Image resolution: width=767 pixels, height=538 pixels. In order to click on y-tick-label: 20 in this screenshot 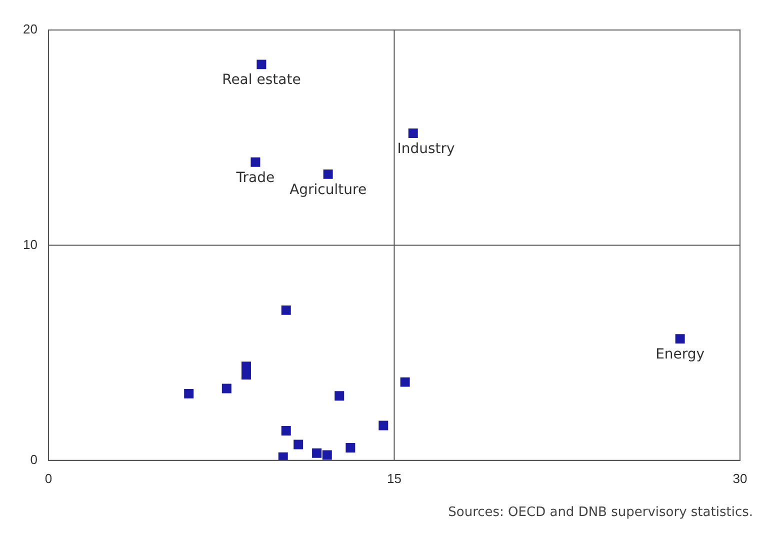, I will do `click(30, 29)`.